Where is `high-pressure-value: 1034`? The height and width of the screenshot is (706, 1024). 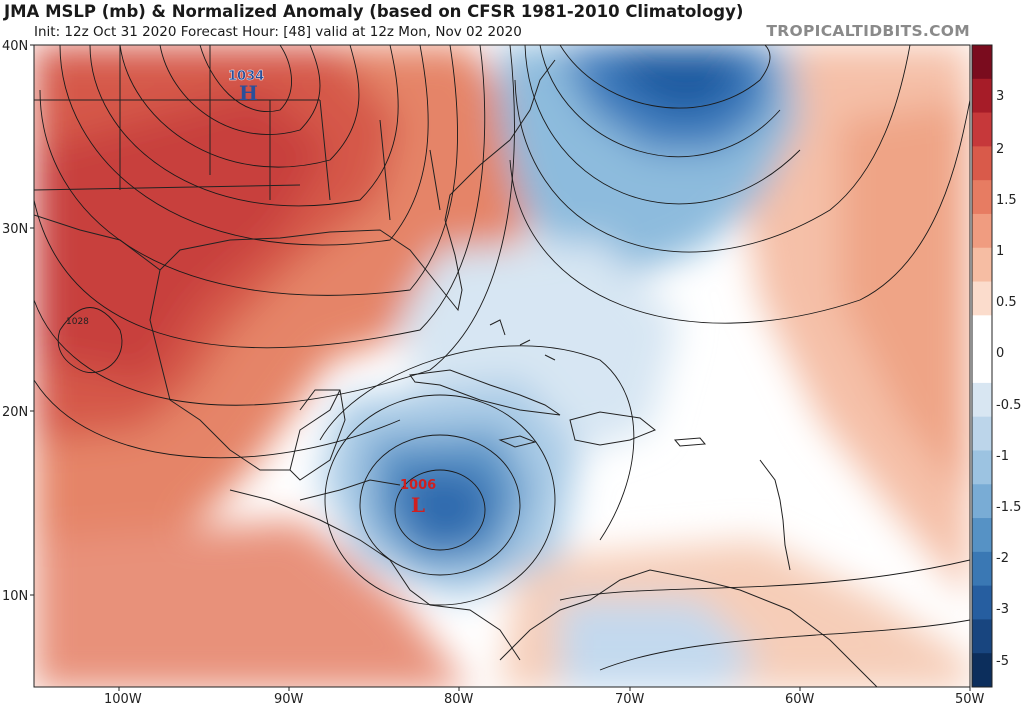 high-pressure-value: 1034 is located at coordinates (246, 76).